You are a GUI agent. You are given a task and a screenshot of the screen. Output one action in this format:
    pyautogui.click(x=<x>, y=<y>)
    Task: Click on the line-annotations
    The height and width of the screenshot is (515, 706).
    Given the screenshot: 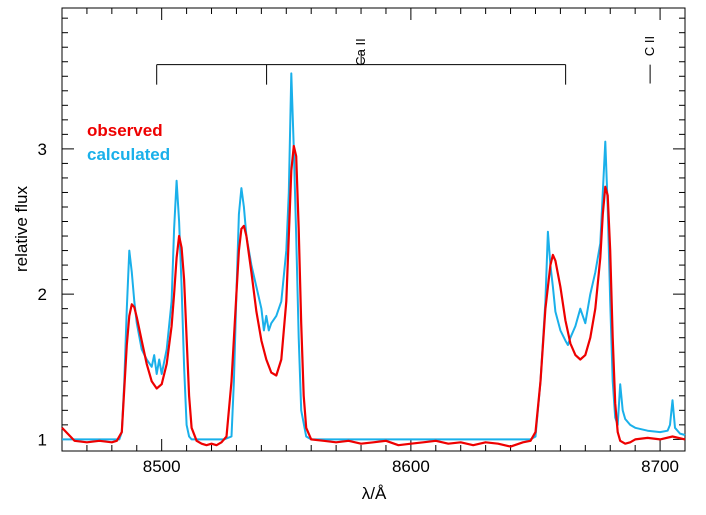 What is the action you would take?
    pyautogui.click(x=403, y=67)
    